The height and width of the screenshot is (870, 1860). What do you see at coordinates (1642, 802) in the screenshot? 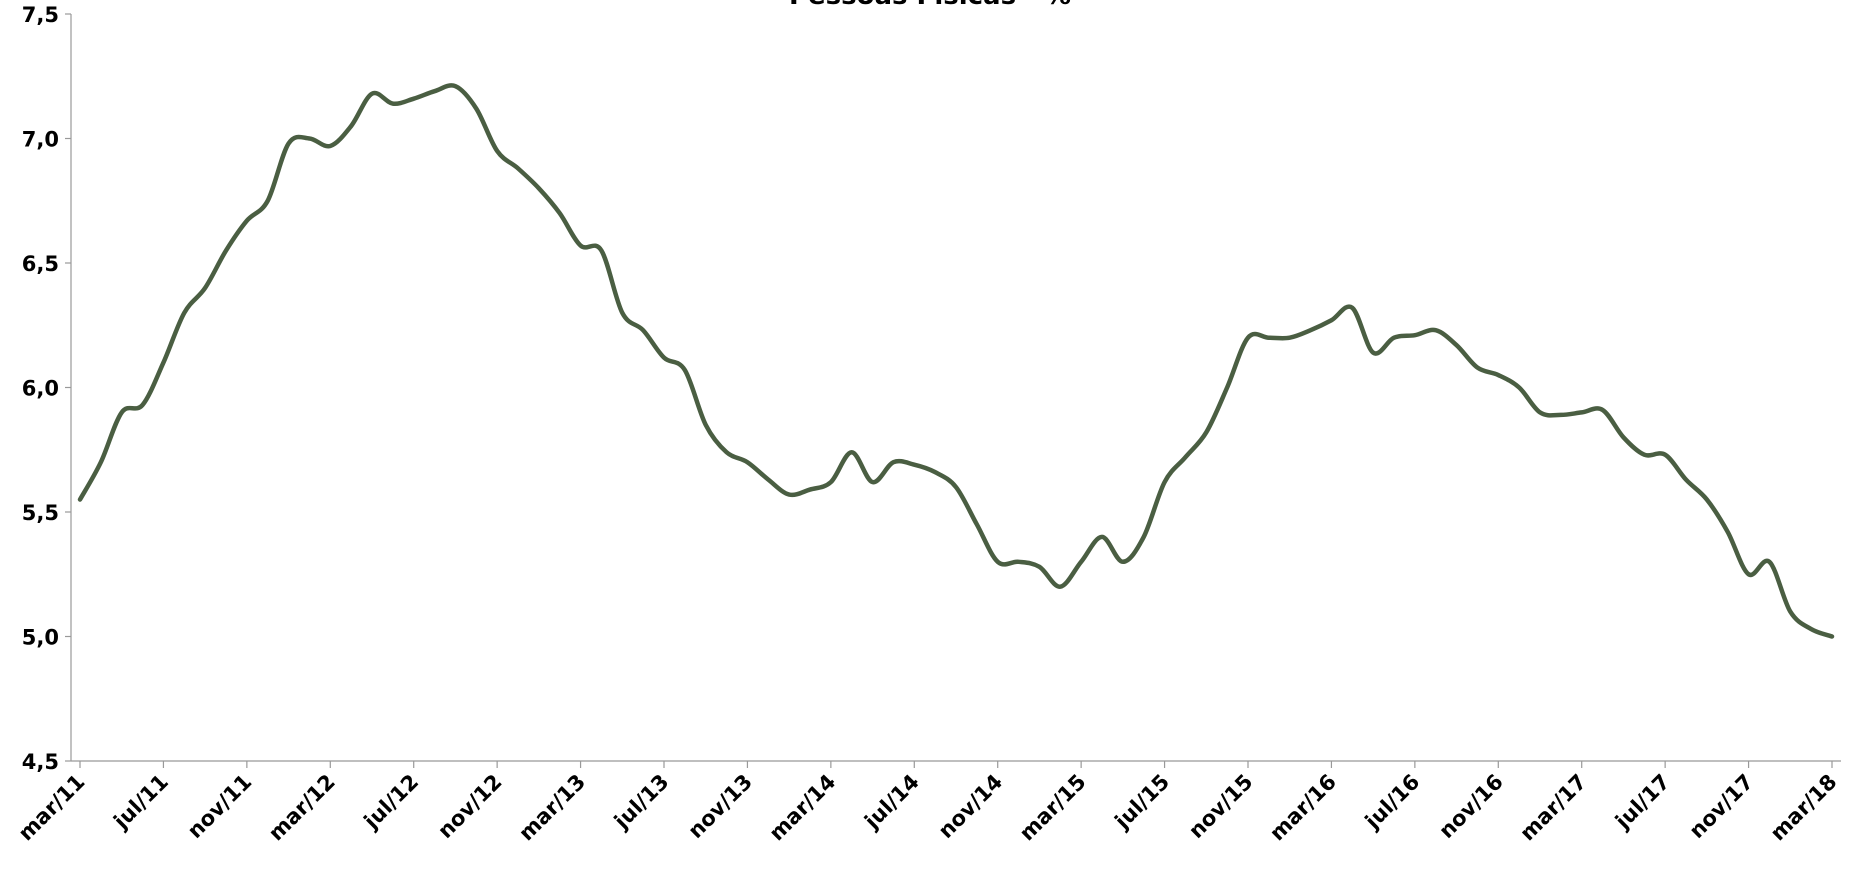
I see `x-tick-label: jul/17` at bounding box center [1642, 802].